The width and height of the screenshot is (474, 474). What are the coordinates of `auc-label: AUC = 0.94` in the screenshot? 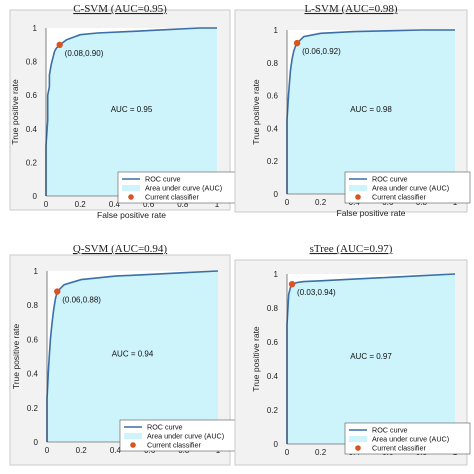 It's located at (133, 354).